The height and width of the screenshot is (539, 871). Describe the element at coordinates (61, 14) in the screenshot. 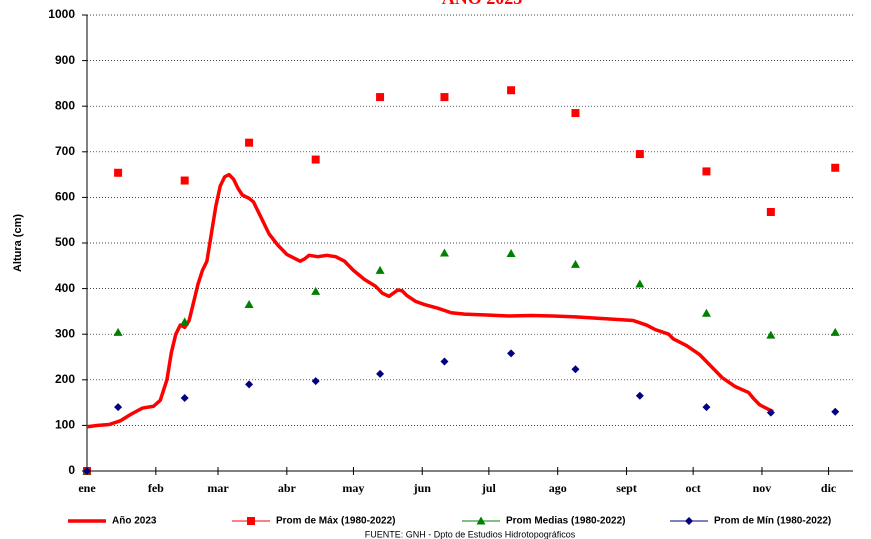

I see `y-tick-label: 1000` at that location.